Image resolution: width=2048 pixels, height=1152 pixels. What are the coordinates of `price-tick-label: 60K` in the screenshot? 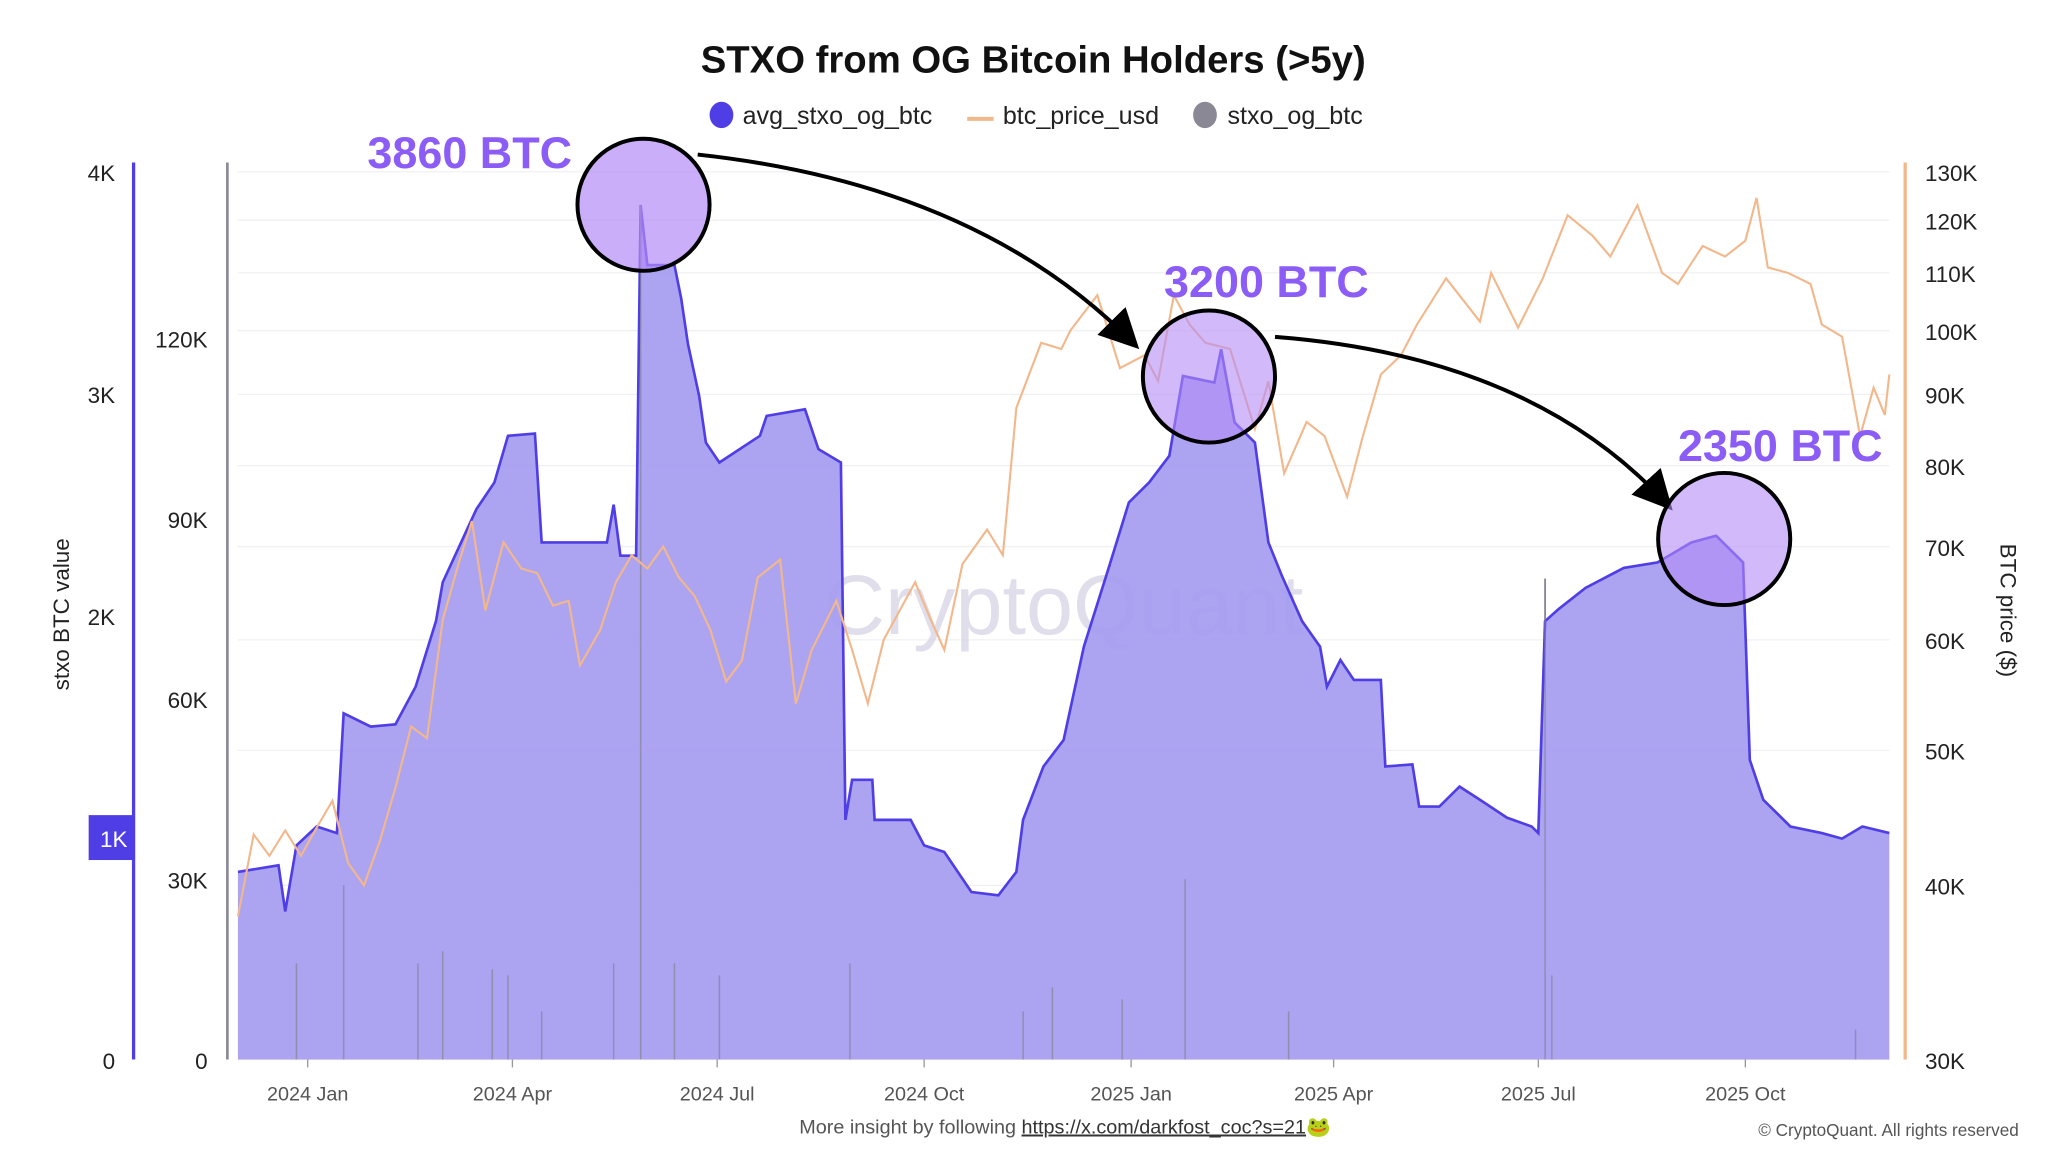 It's located at (1945, 641).